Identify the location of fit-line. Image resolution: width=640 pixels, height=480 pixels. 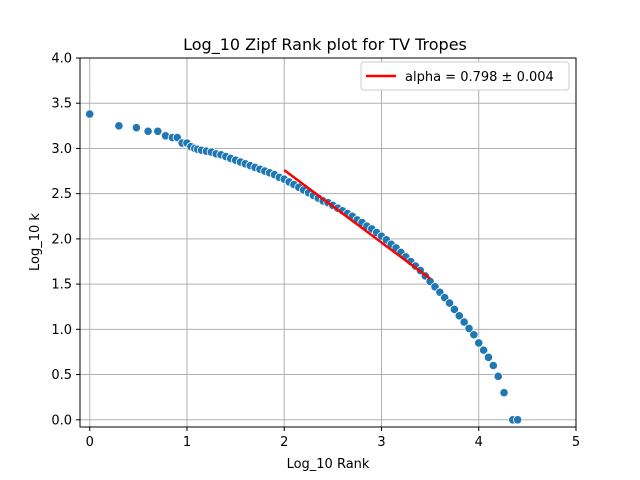
(357, 224).